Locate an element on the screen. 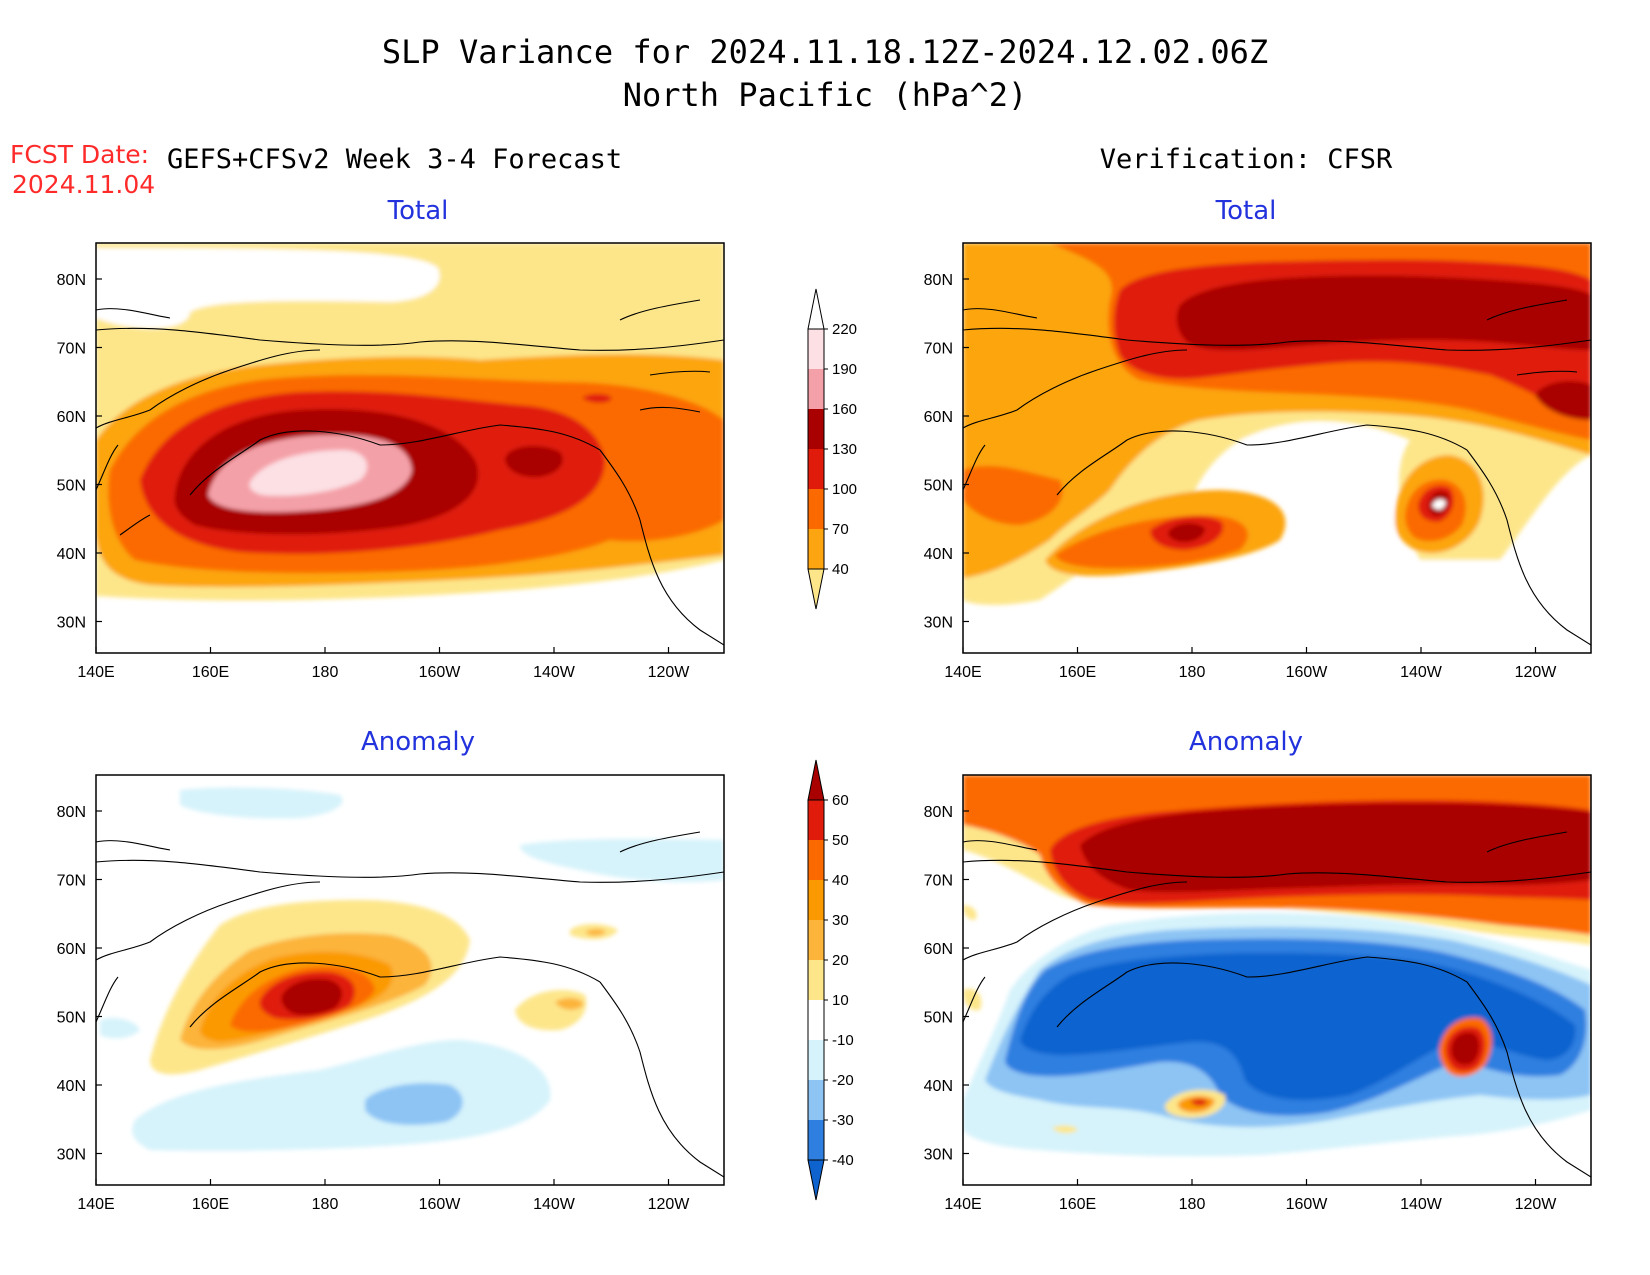  colorbar-total-label: 40 is located at coordinates (840, 569).